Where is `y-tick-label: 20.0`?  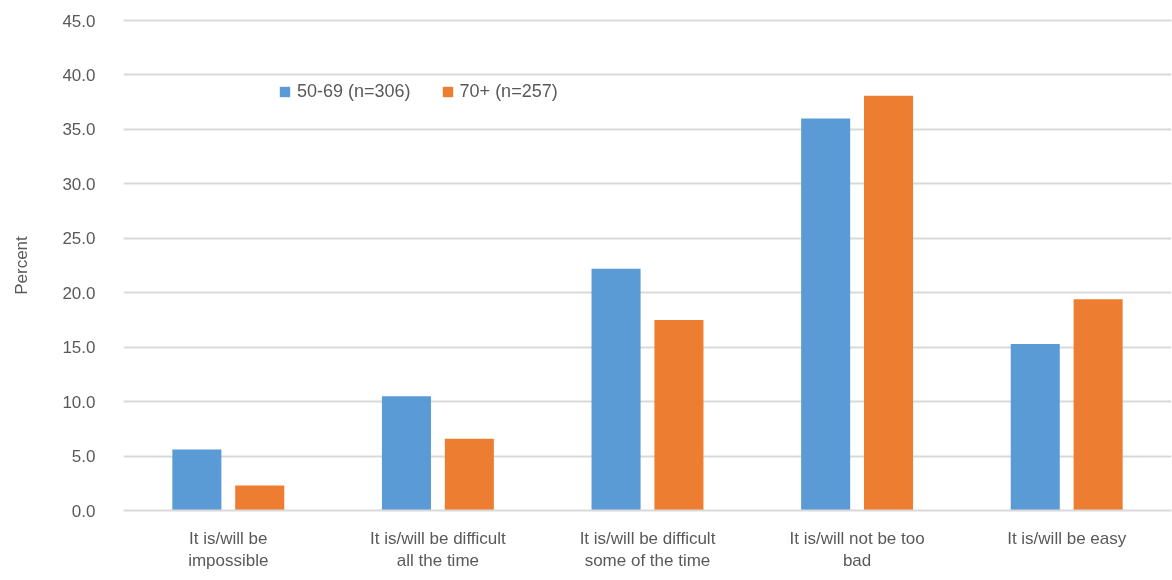
y-tick-label: 20.0 is located at coordinates (79, 293).